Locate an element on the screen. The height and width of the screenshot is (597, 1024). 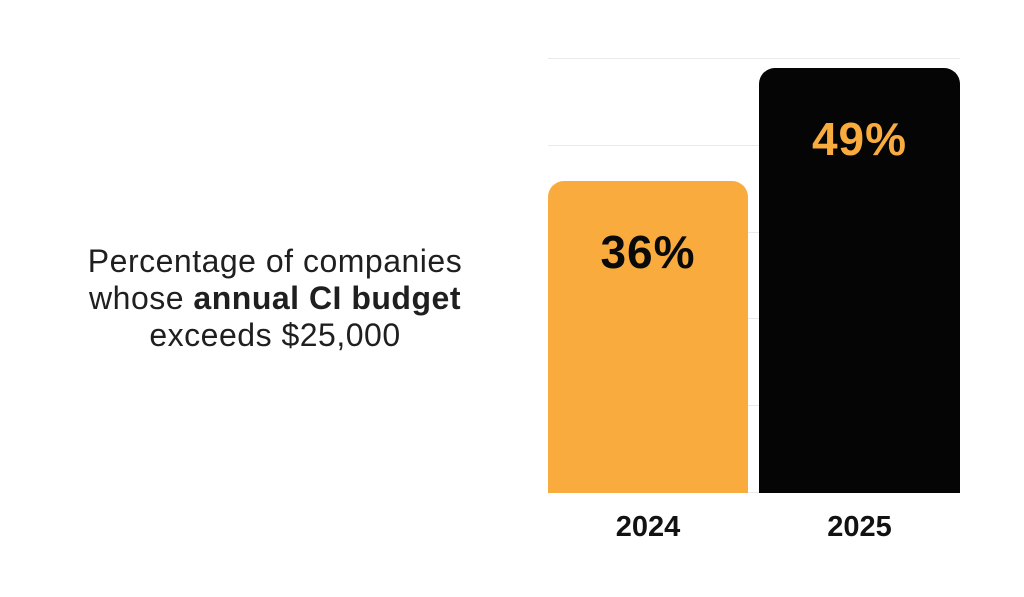
caption-line-3: exceeds $25,000 is located at coordinates (275, 335).